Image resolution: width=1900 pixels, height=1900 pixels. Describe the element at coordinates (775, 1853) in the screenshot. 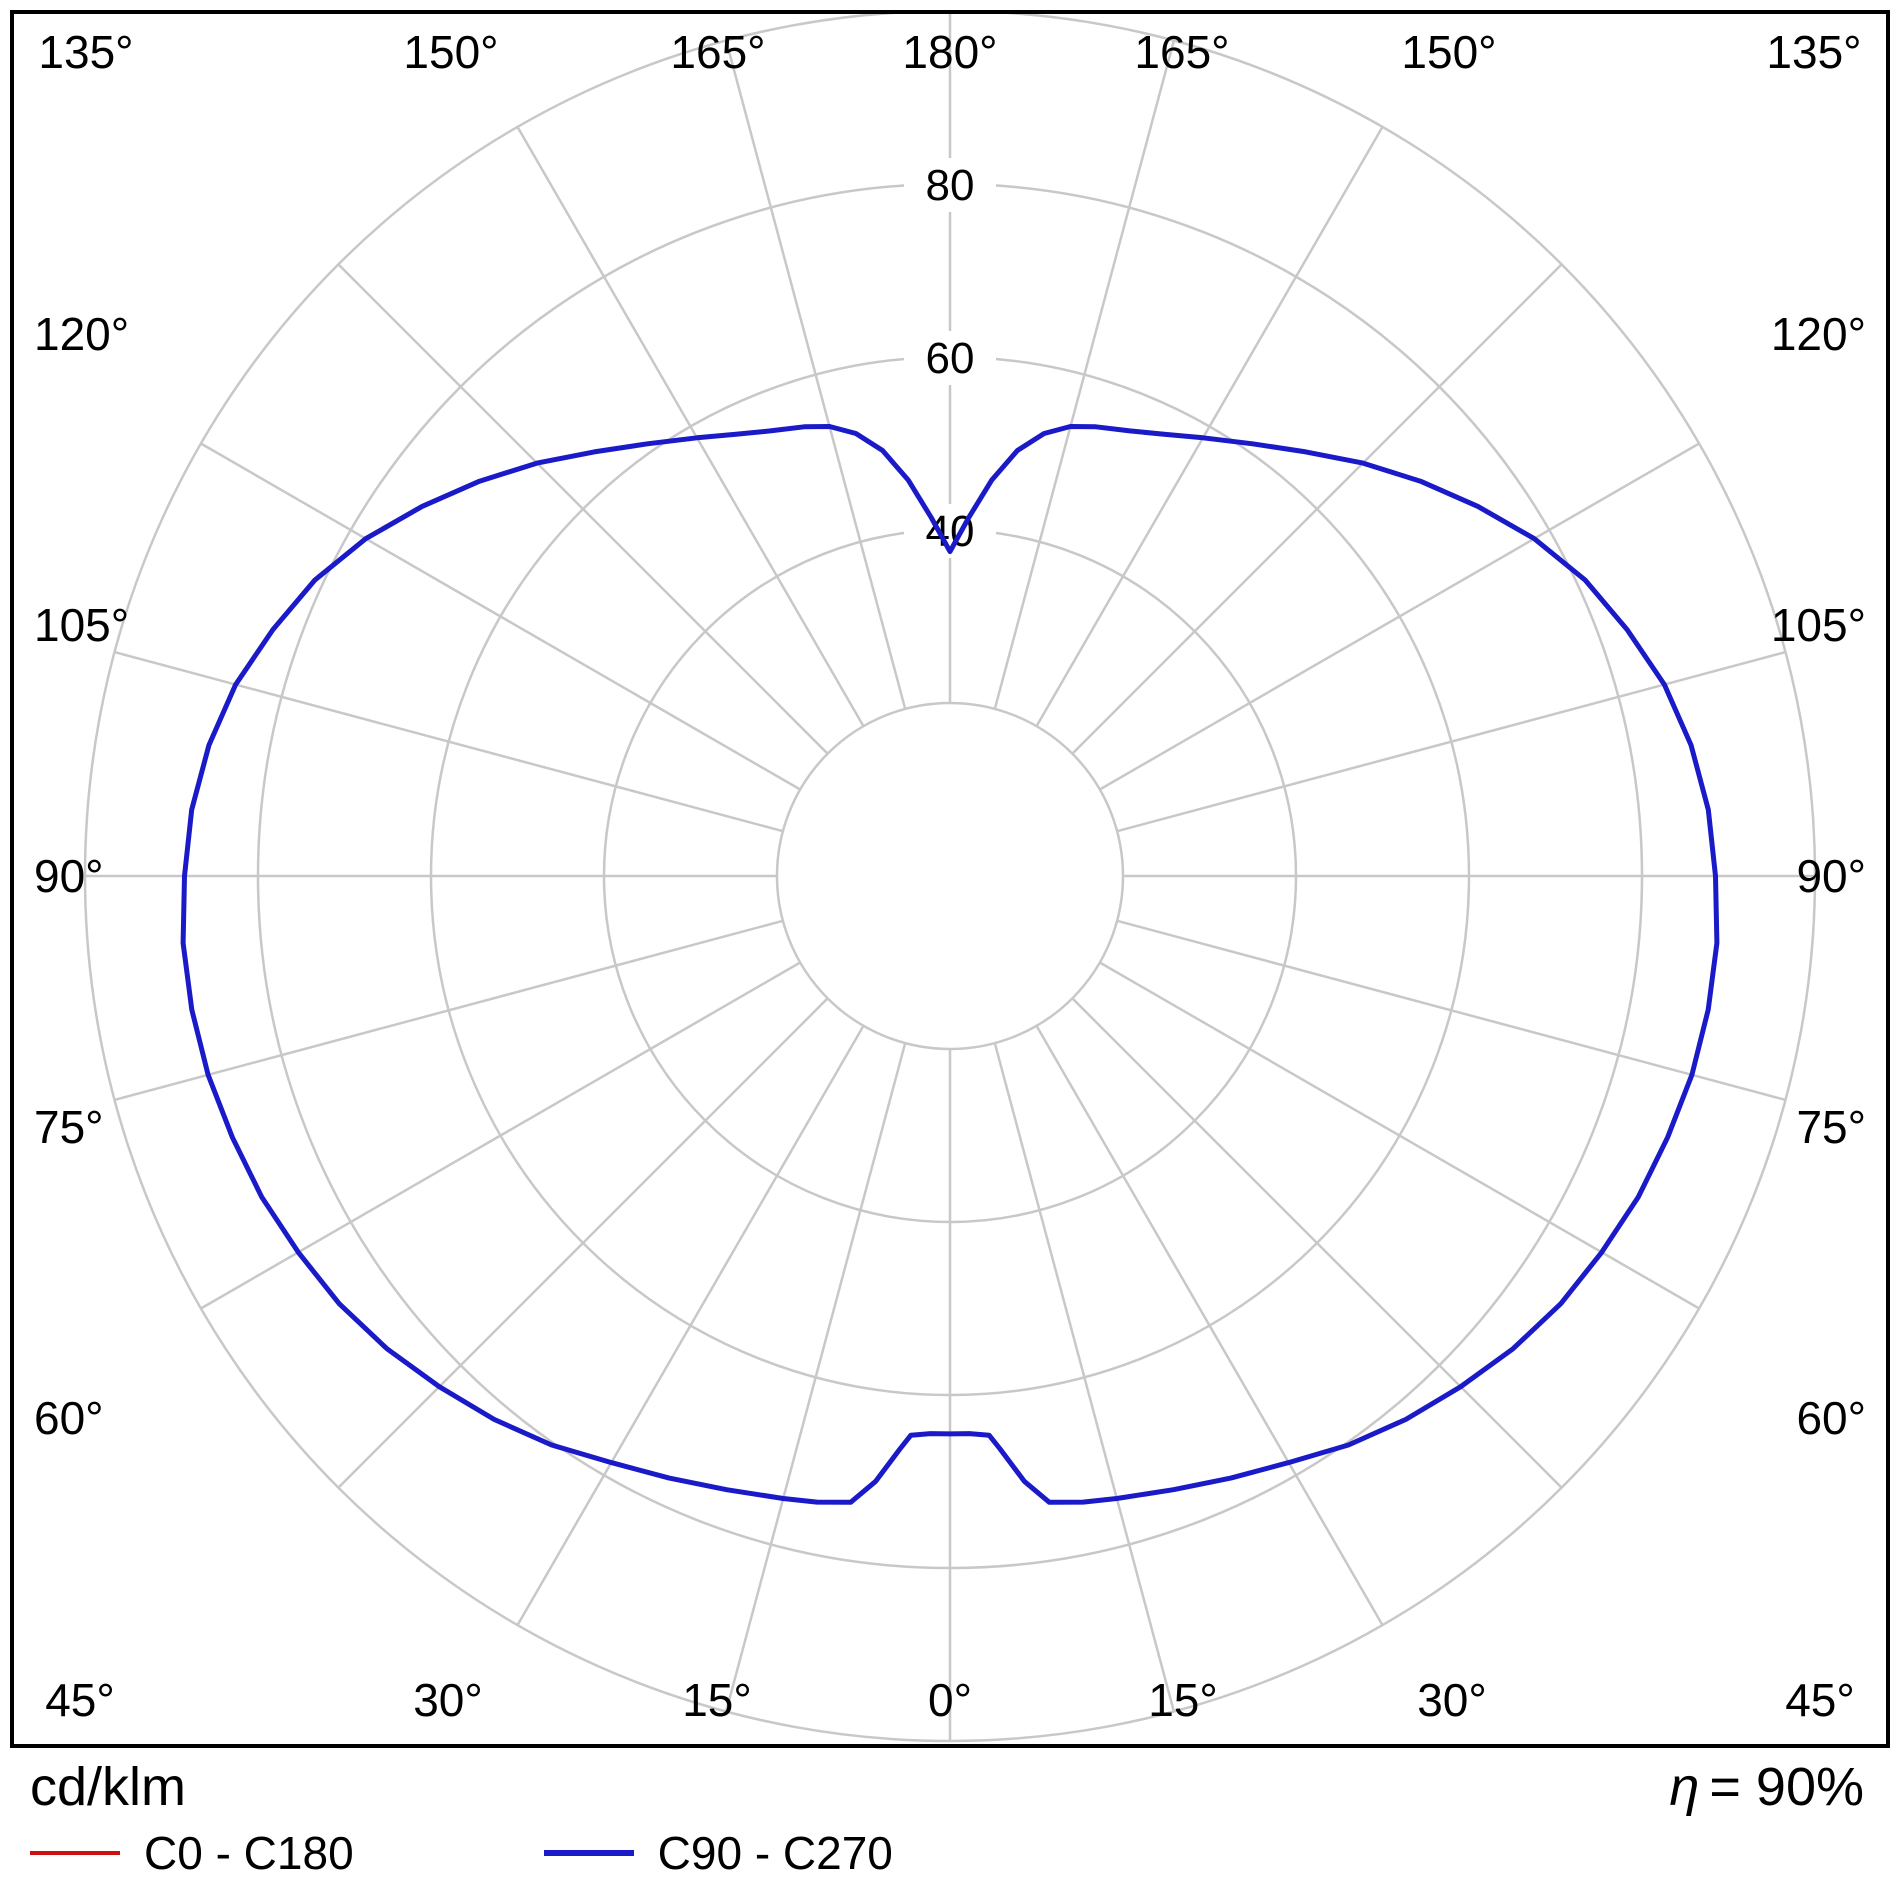

I see `legend-label-c90-c270: C90 - C270` at that location.